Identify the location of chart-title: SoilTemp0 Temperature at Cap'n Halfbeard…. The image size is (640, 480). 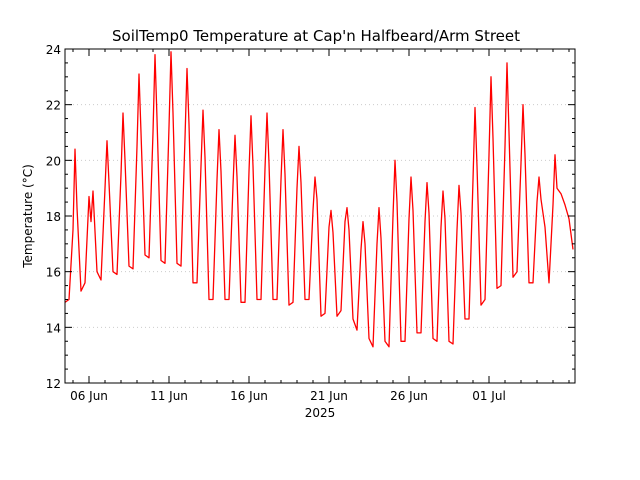
(316, 36).